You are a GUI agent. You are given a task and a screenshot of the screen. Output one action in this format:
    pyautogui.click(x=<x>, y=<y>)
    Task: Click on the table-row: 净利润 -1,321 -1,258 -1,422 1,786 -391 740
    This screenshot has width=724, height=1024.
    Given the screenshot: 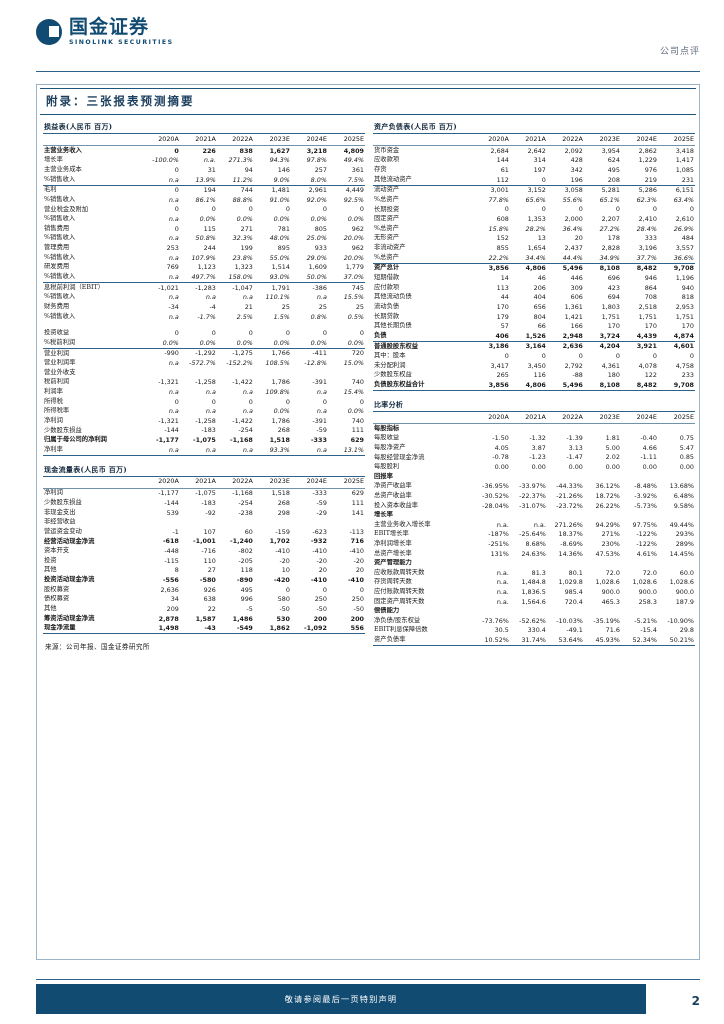 What is the action you would take?
    pyautogui.click(x=204, y=421)
    